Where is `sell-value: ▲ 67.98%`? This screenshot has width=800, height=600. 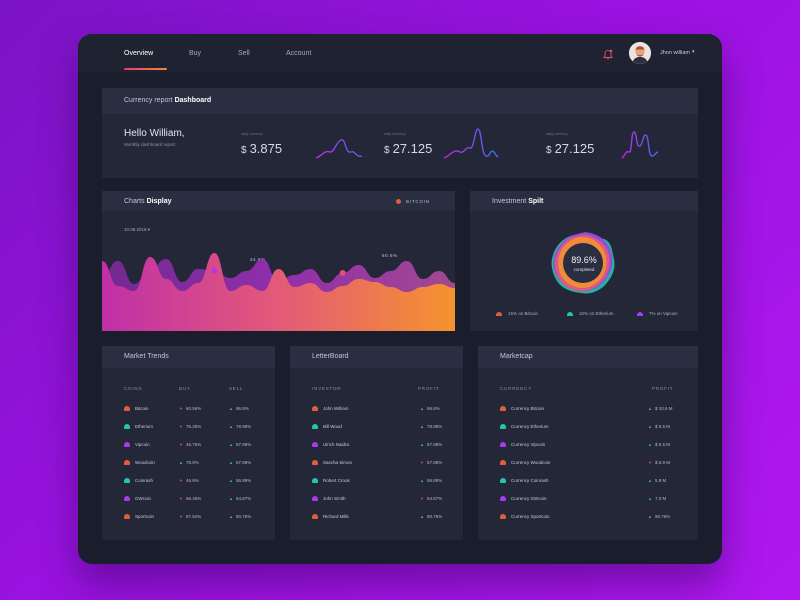 sell-value: ▲ 67.98% is located at coordinates (240, 444).